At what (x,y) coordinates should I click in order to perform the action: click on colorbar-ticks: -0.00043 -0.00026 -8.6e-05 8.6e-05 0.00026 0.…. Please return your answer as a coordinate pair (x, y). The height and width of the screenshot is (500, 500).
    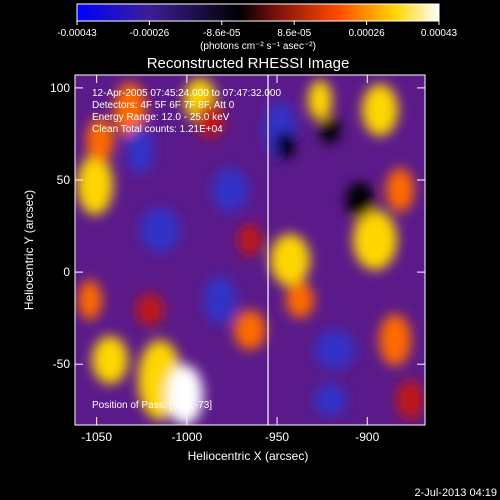
    Looking at the image, I should click on (257, 30).